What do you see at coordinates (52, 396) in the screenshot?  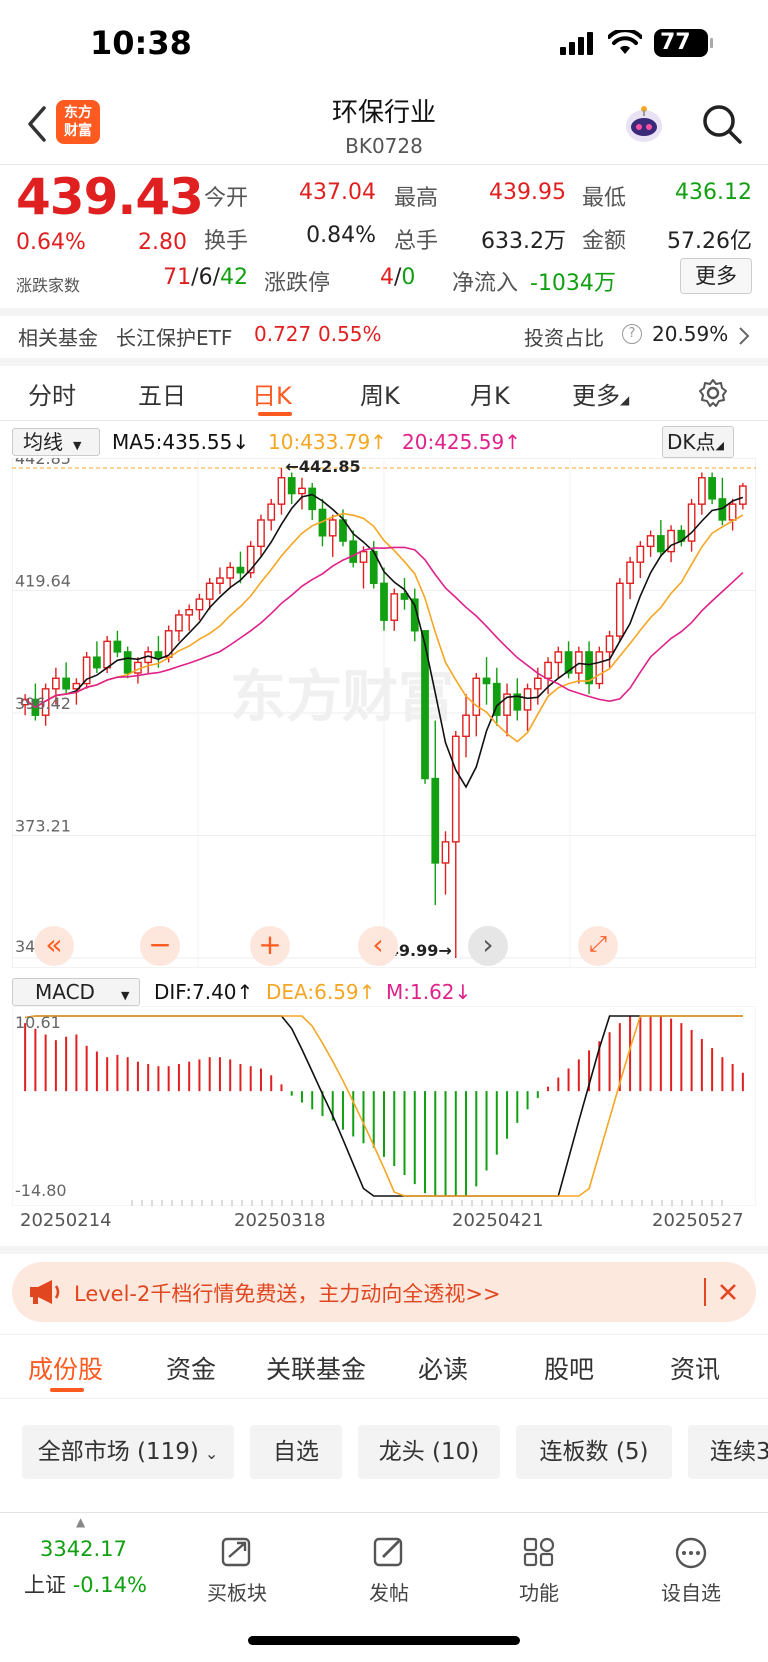 I see `tab-intraday: 分时` at bounding box center [52, 396].